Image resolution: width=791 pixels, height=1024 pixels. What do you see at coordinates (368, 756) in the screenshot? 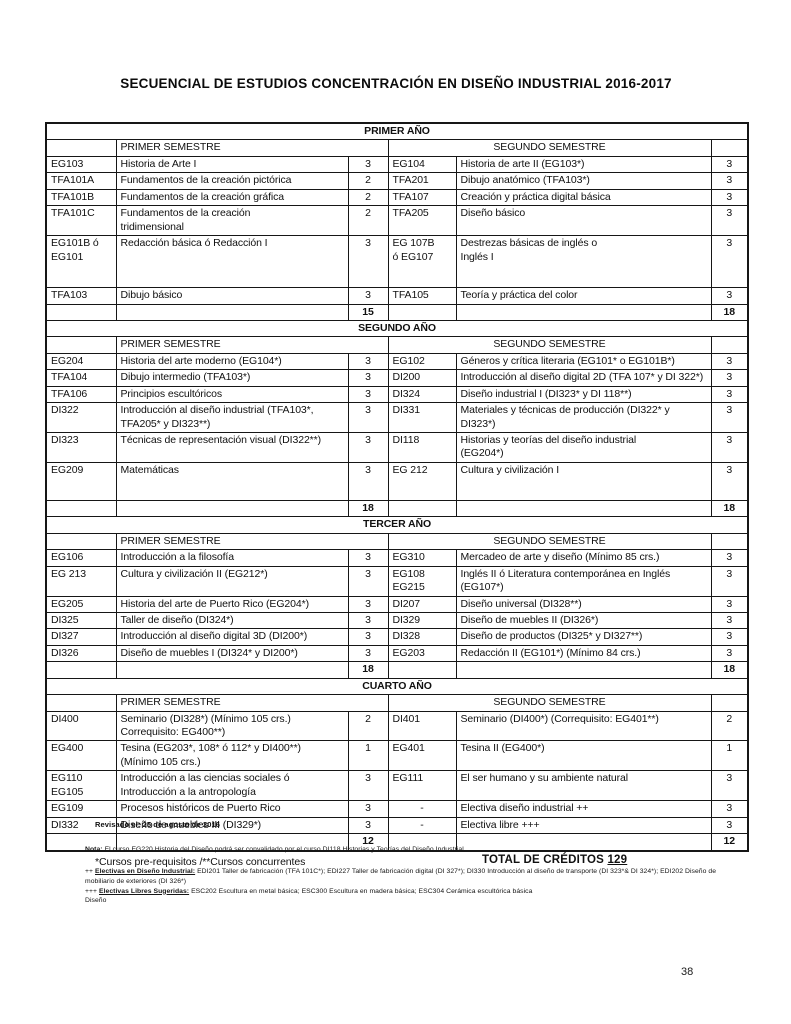
I see `credits-cell: 1` at bounding box center [368, 756].